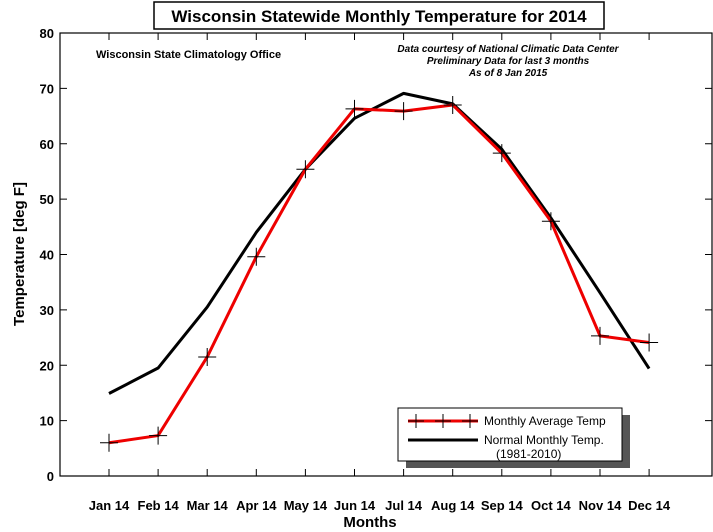 The width and height of the screenshot is (713, 532). What do you see at coordinates (50, 476) in the screenshot?
I see `y-tick-label: 0` at bounding box center [50, 476].